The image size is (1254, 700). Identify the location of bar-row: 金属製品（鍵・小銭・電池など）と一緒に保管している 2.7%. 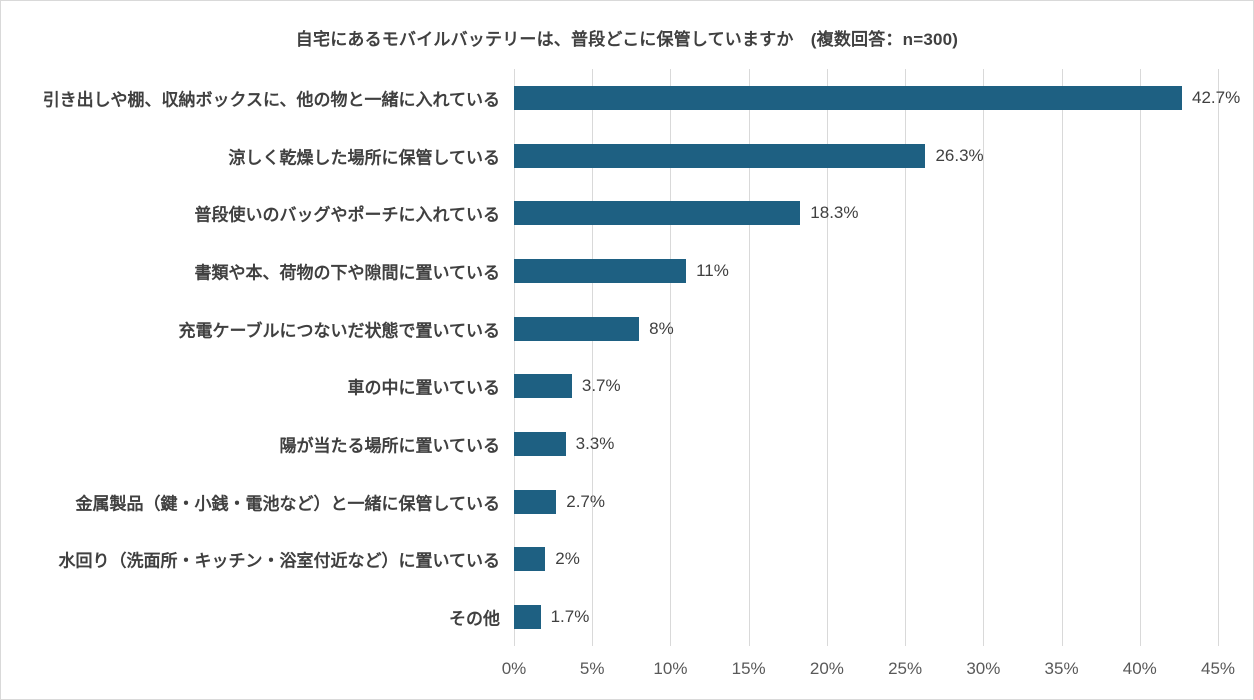
(627, 502).